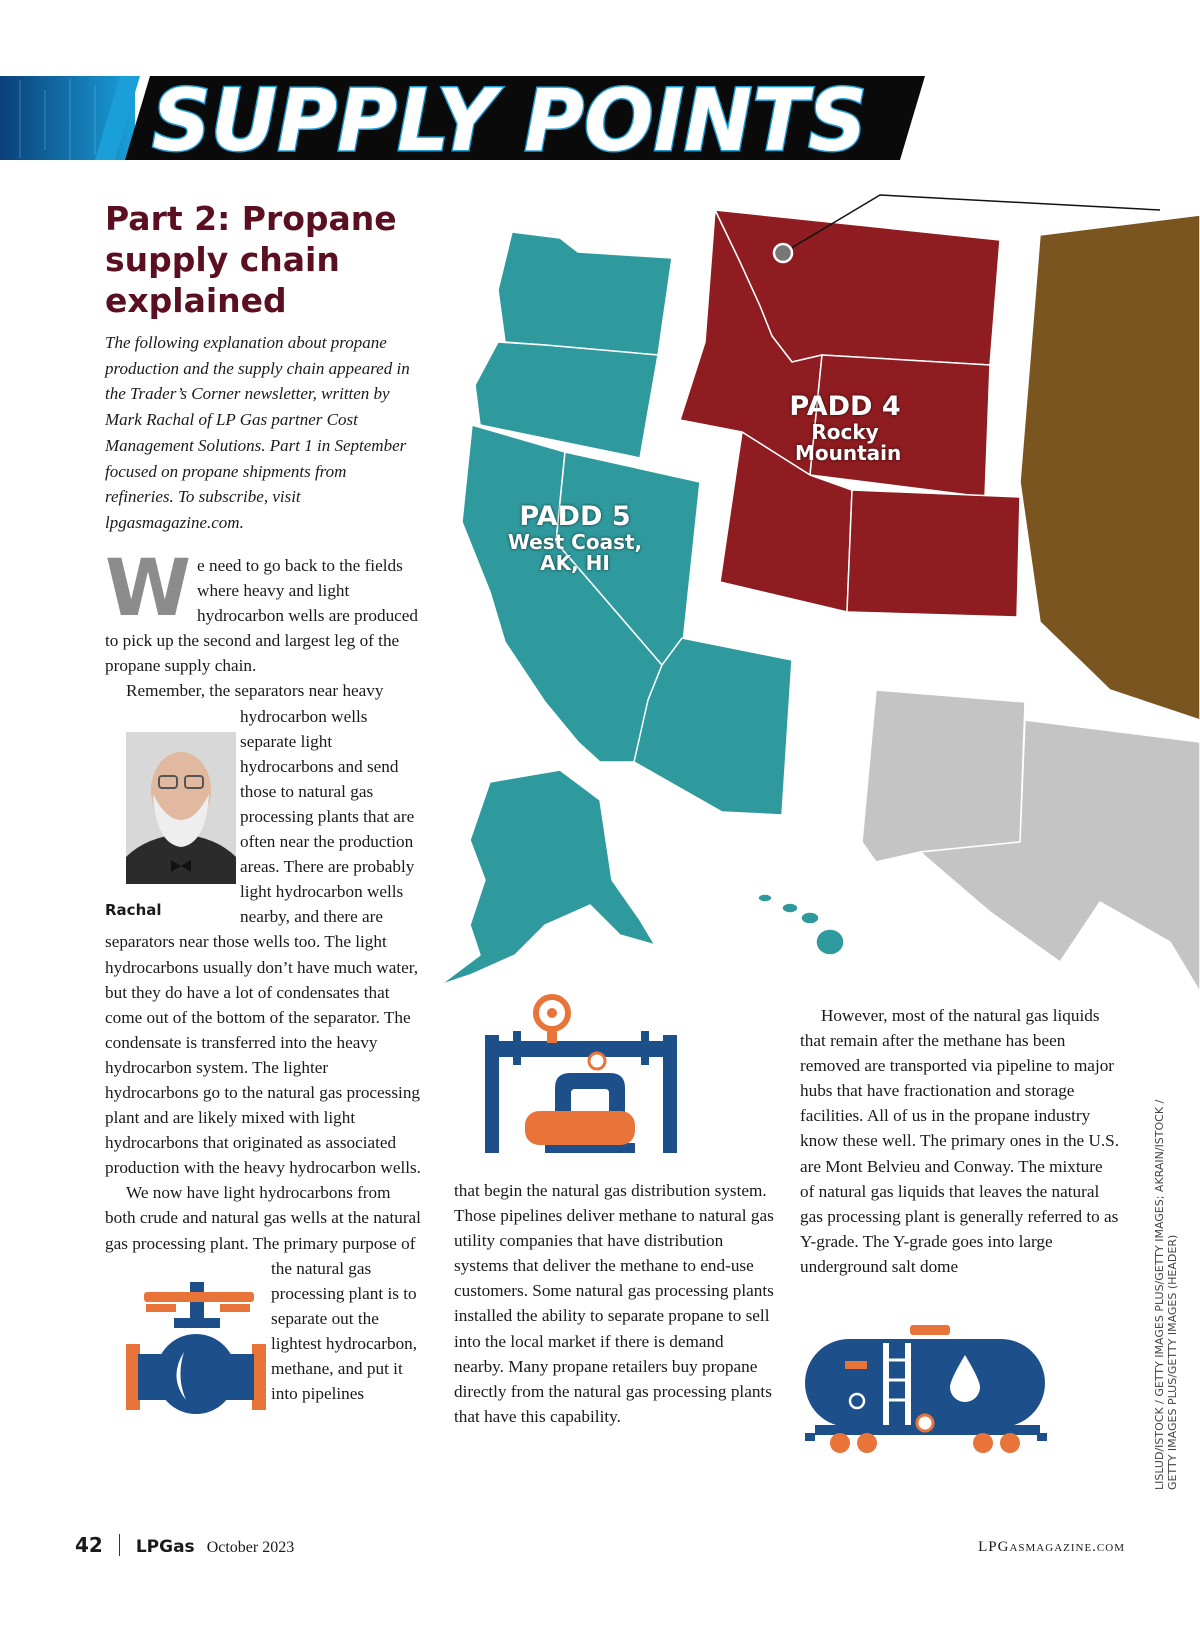 This screenshot has width=1200, height=1626. I want to click on state-ak, so click(547, 877).